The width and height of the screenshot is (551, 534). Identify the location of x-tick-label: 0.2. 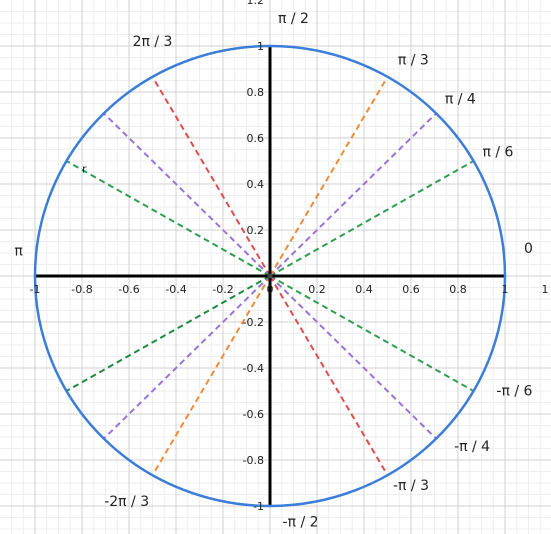
(317, 289).